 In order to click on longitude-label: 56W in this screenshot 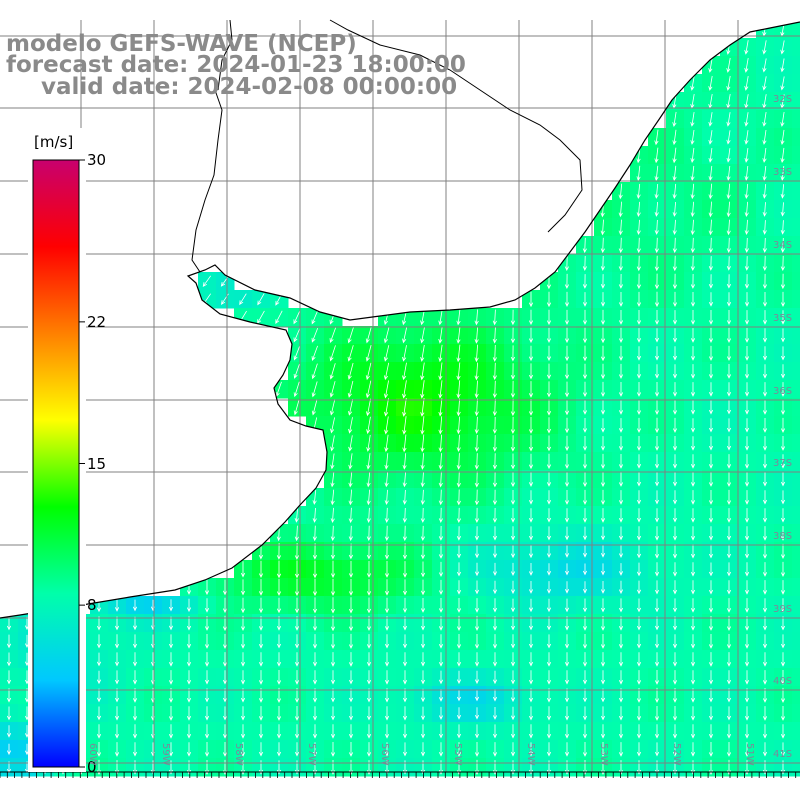, I will do `click(384, 754)`.